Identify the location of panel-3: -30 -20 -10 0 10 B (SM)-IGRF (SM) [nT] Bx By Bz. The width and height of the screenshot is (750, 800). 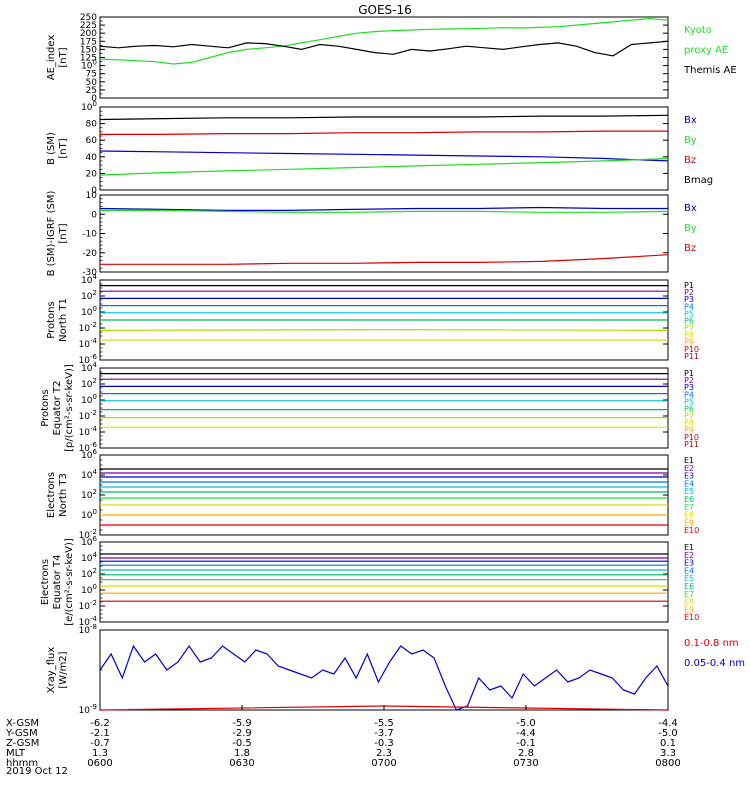
(371, 234).